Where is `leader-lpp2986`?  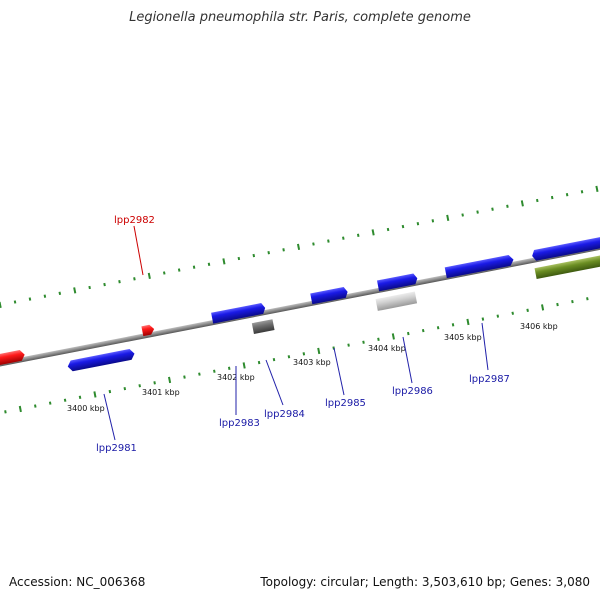 leader-lpp2986 is located at coordinates (407, 360).